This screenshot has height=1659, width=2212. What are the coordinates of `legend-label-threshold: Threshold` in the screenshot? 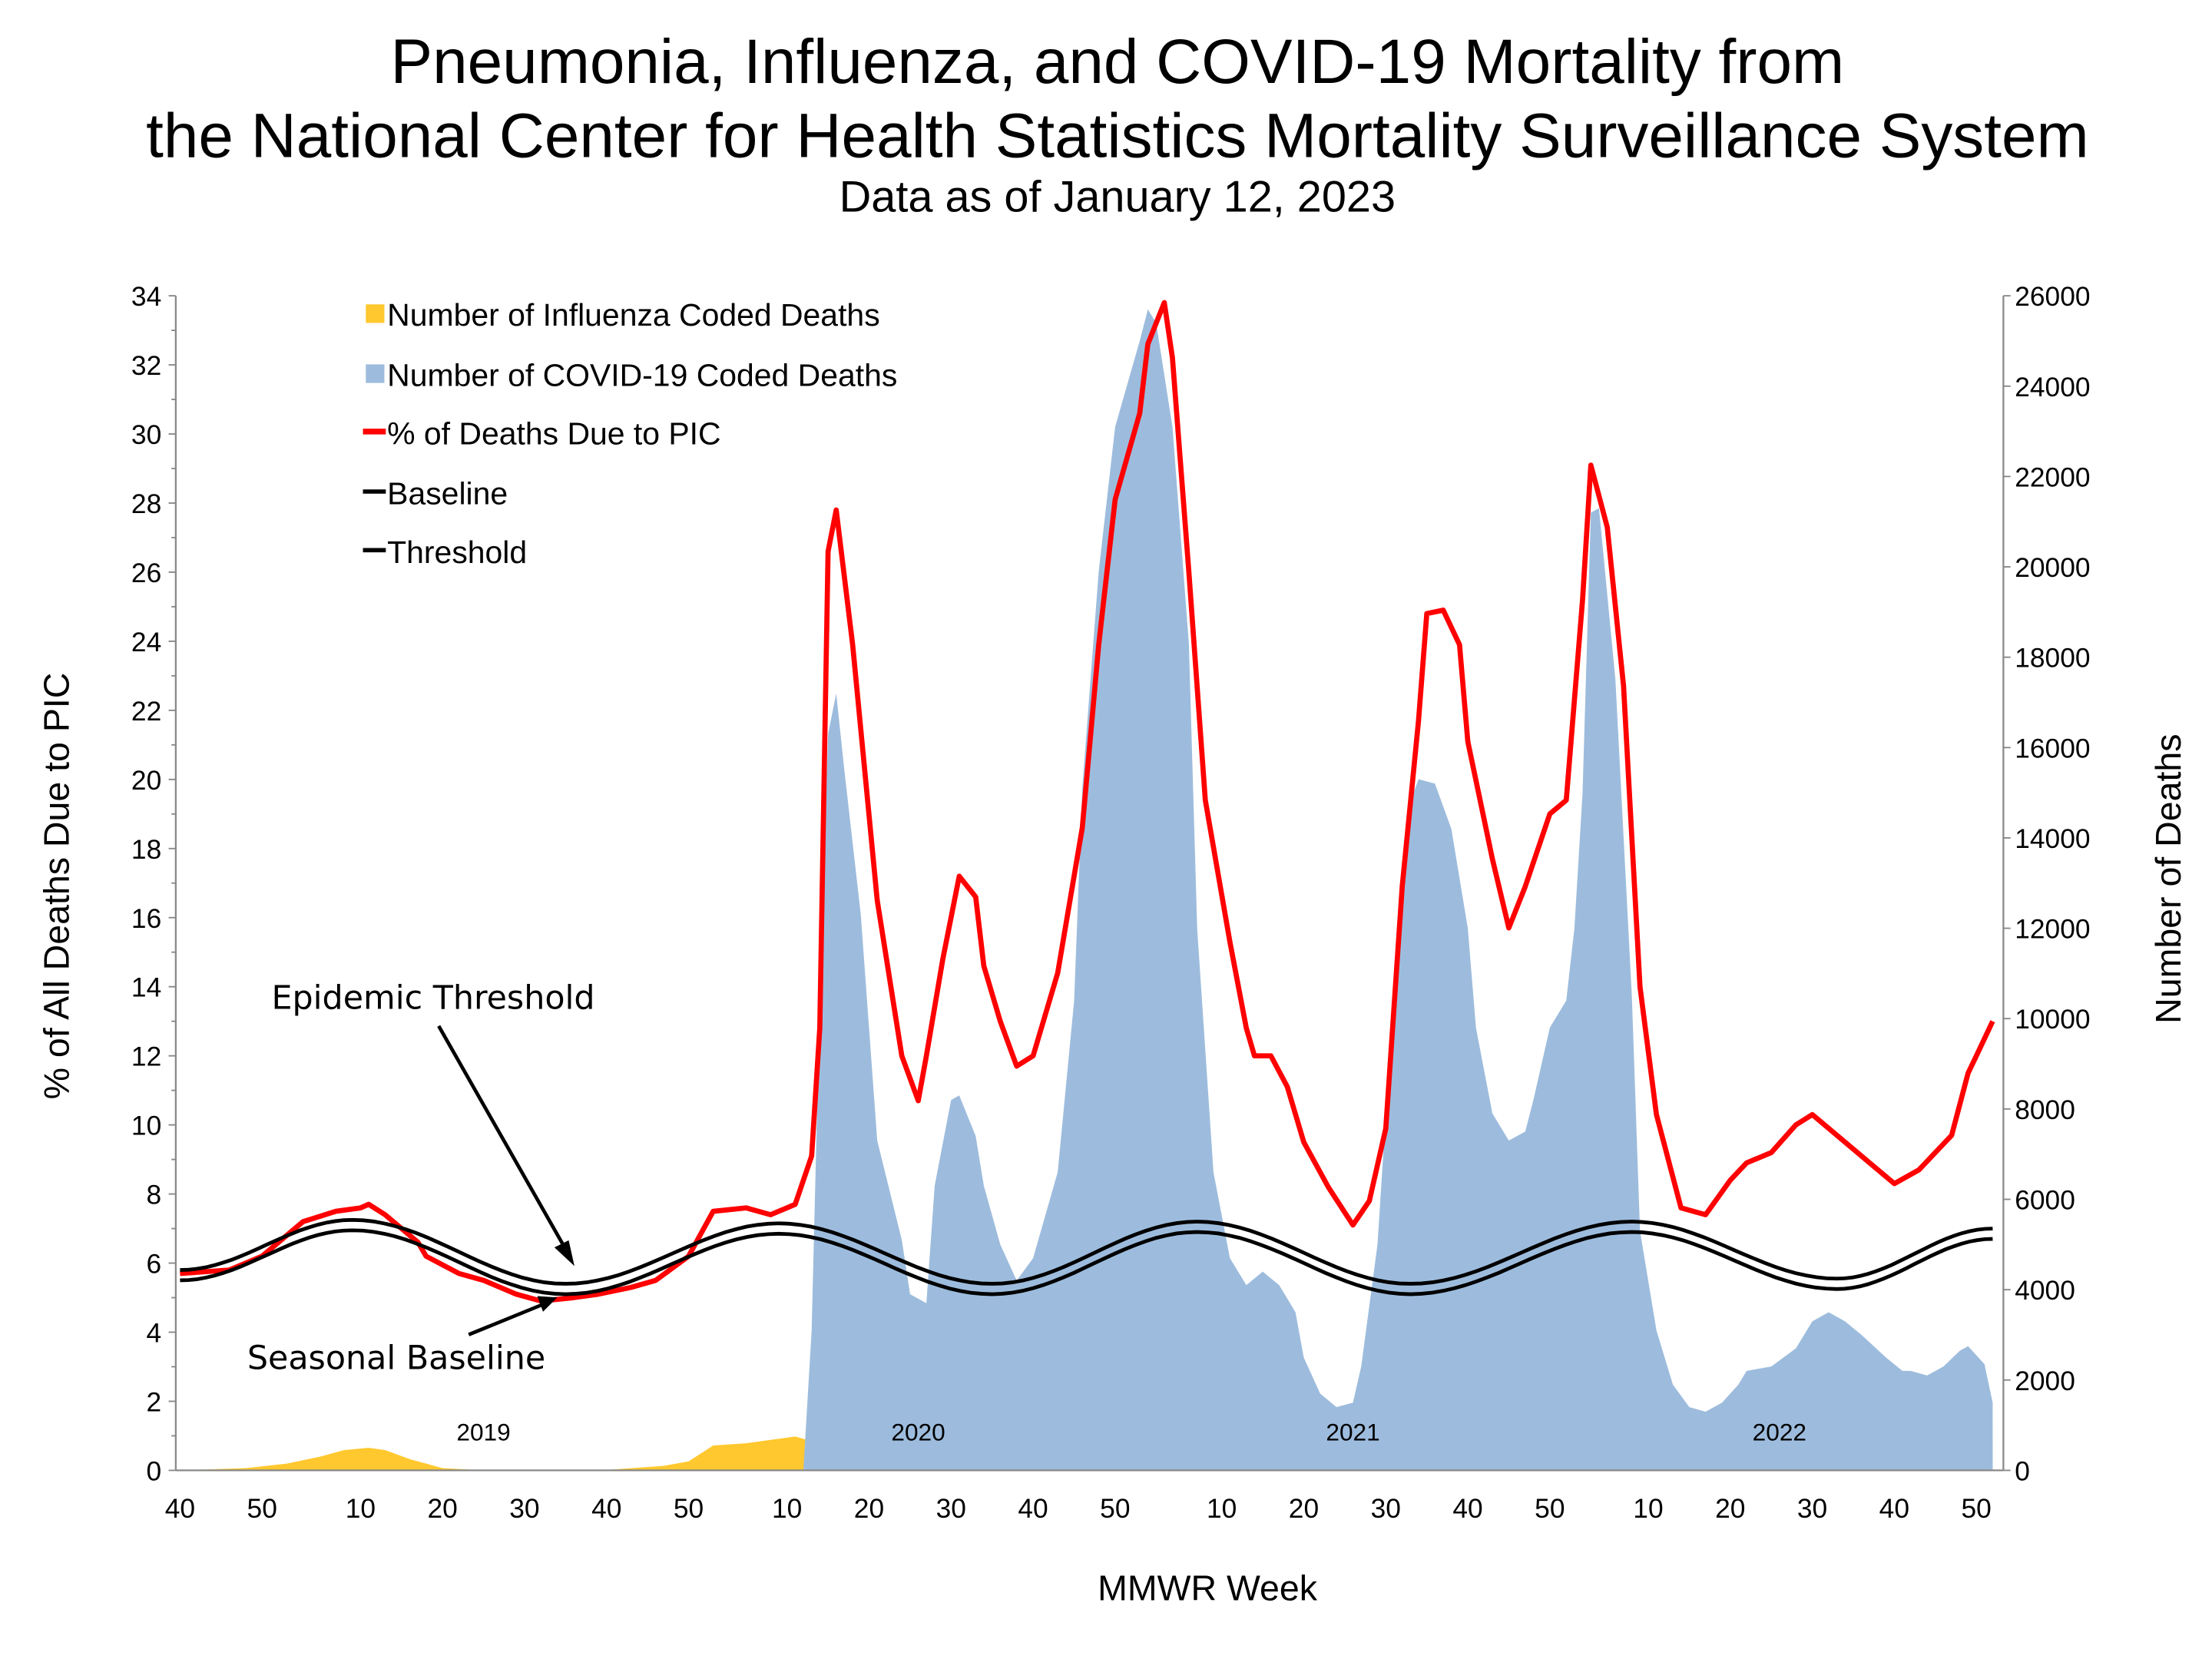 It's located at (457, 553).